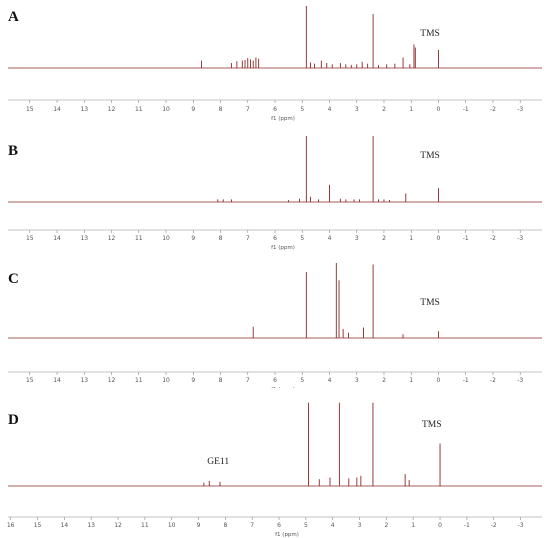  What do you see at coordinates (357, 238) in the screenshot?
I see `x-tick-label-b-13: 3` at bounding box center [357, 238].